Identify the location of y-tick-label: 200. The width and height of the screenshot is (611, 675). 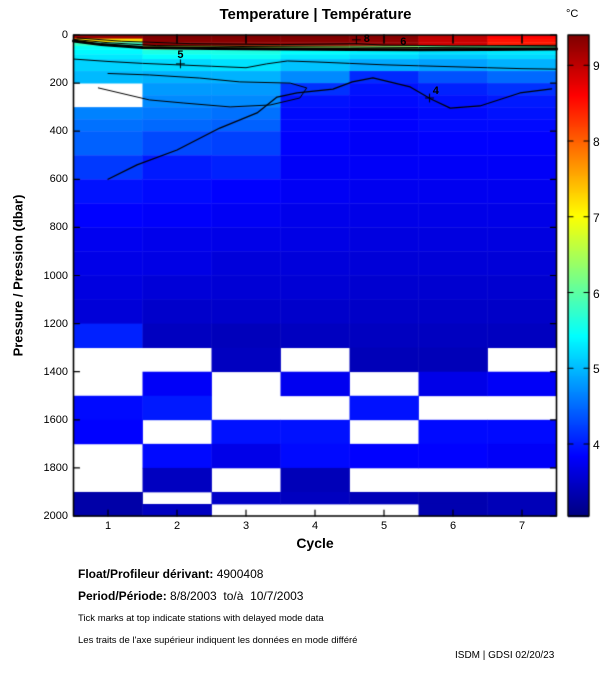
(58, 83).